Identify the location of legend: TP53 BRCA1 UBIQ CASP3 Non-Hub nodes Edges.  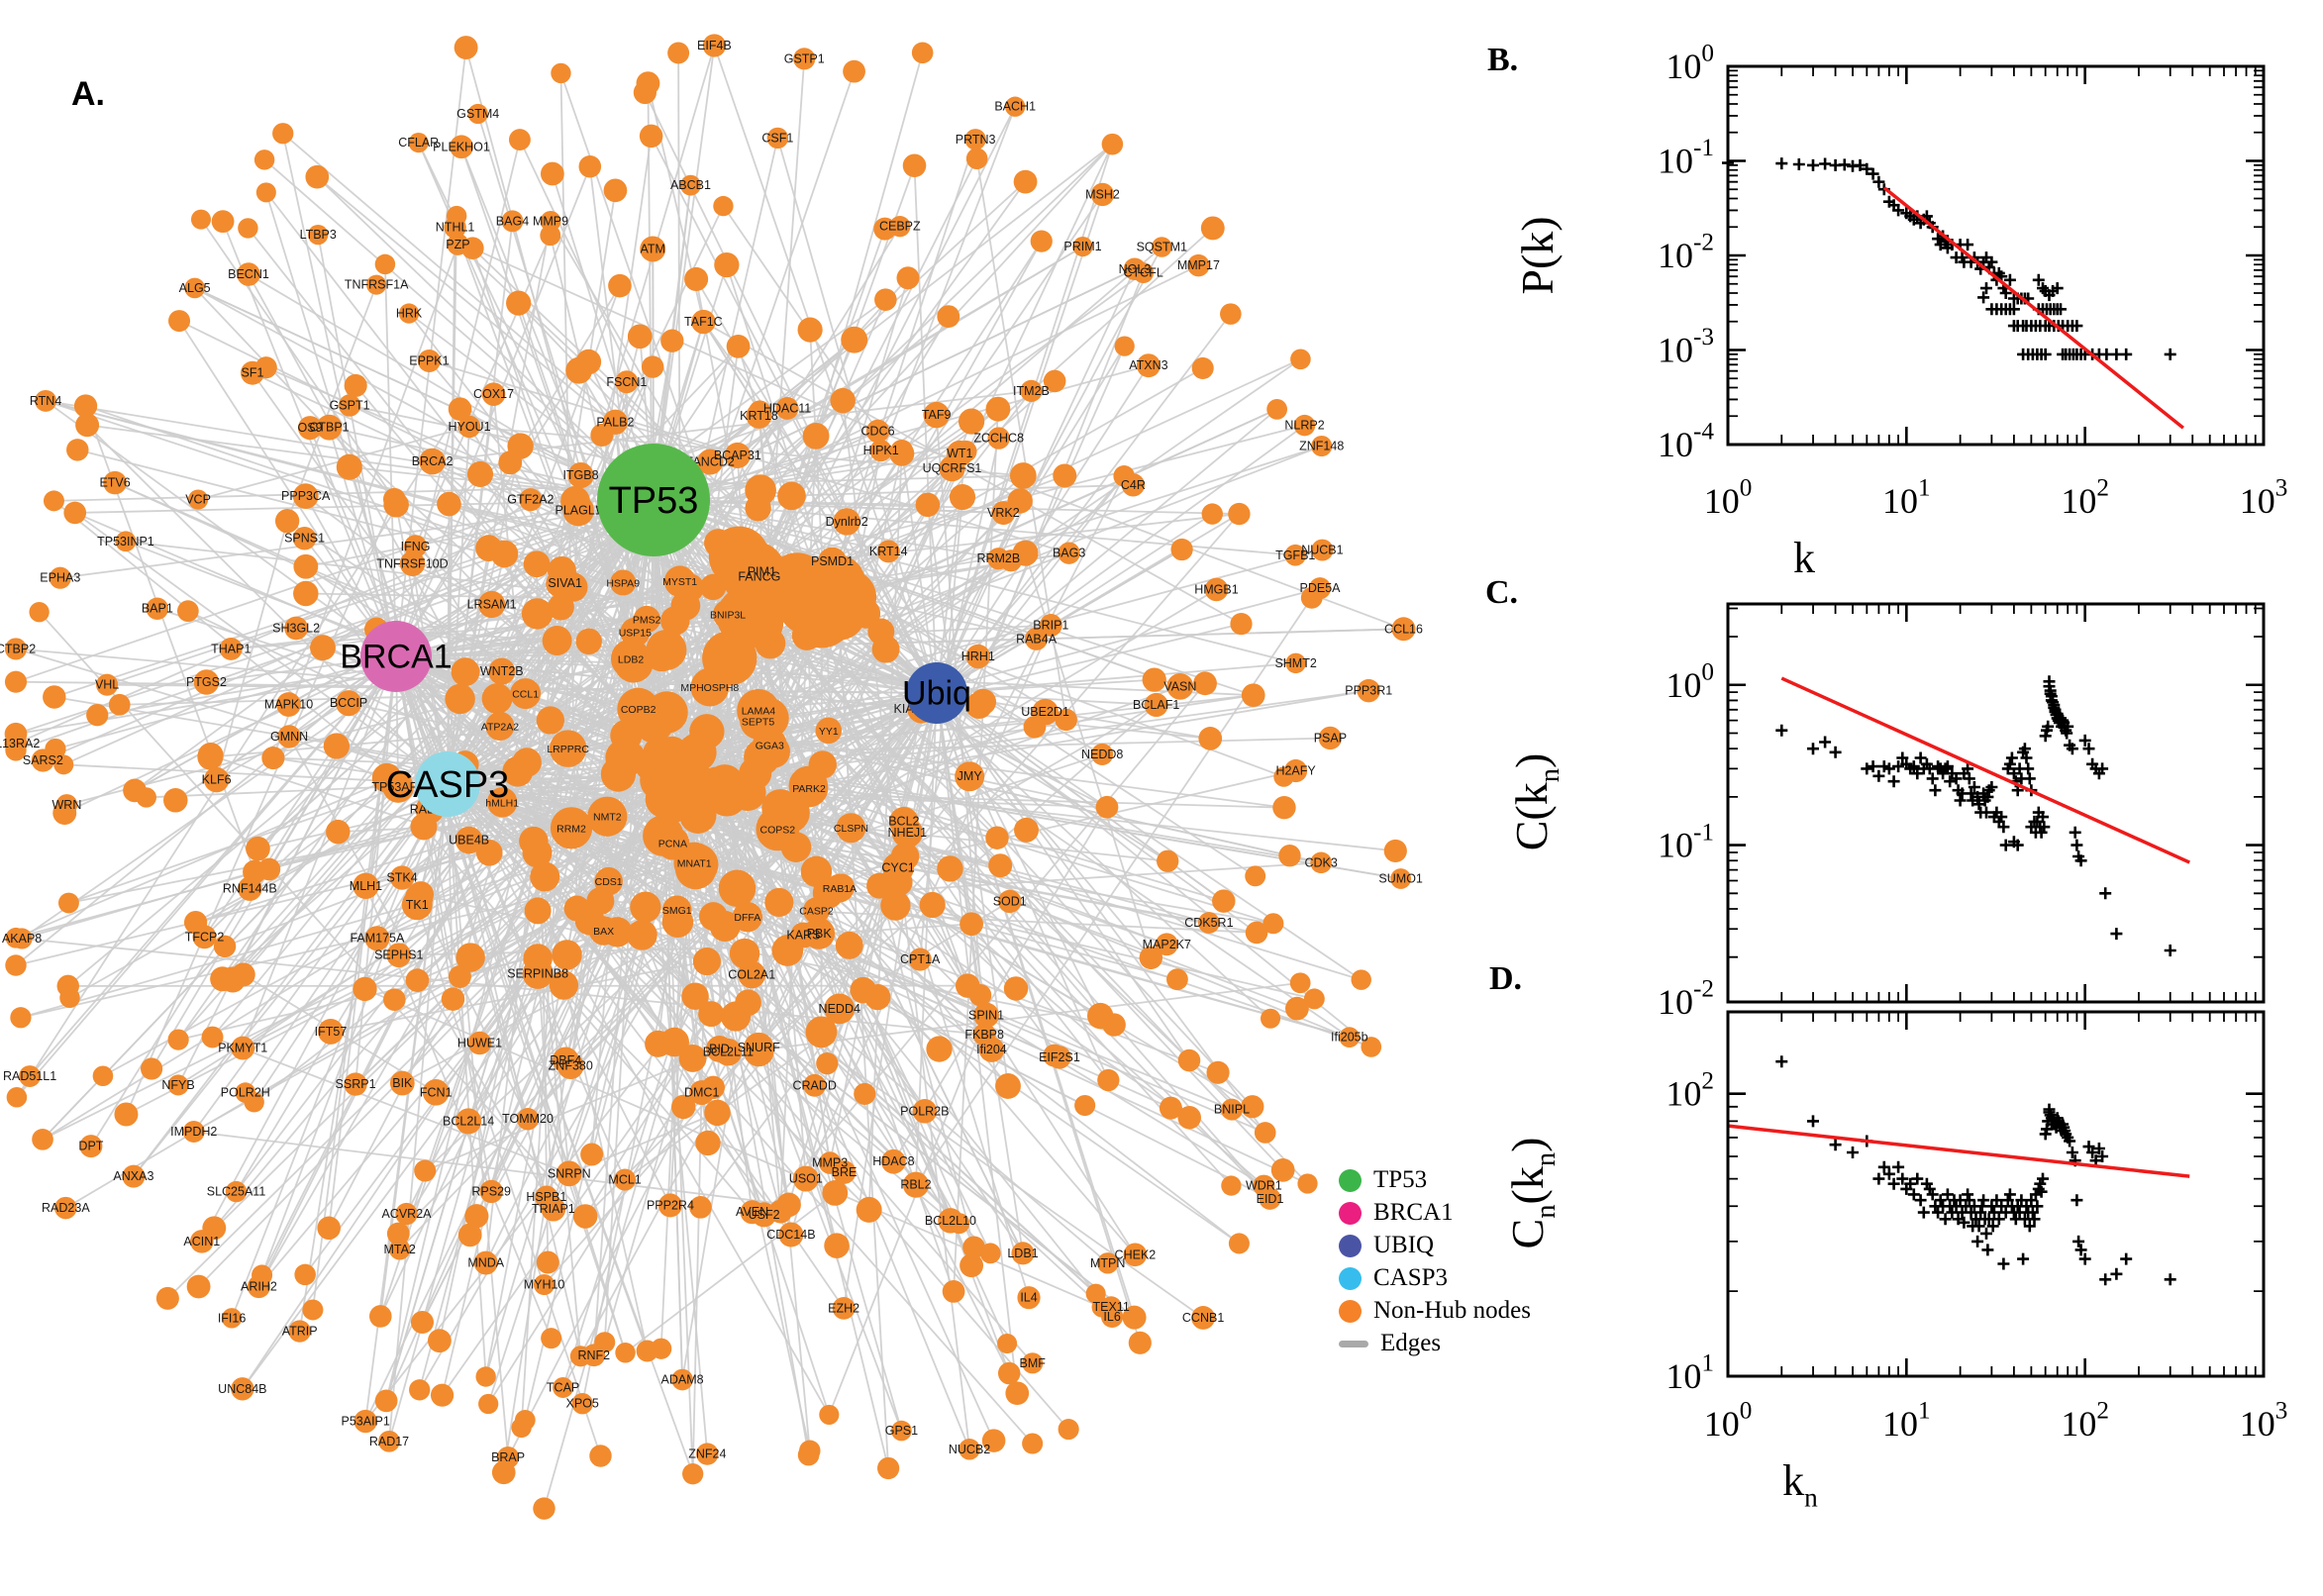
(1435, 1261).